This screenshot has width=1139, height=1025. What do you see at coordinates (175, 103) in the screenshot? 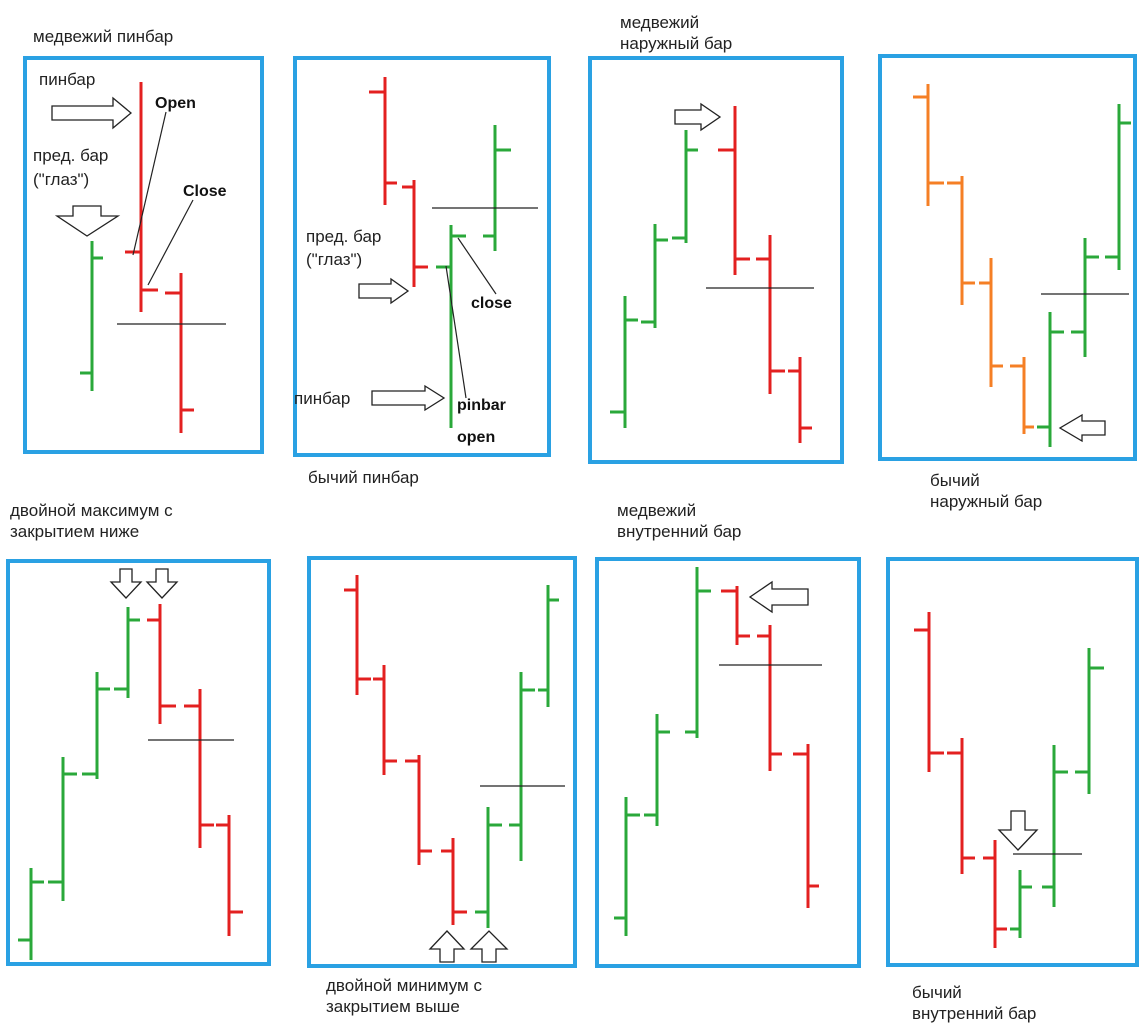
I see `label-open: Open` at bounding box center [175, 103].